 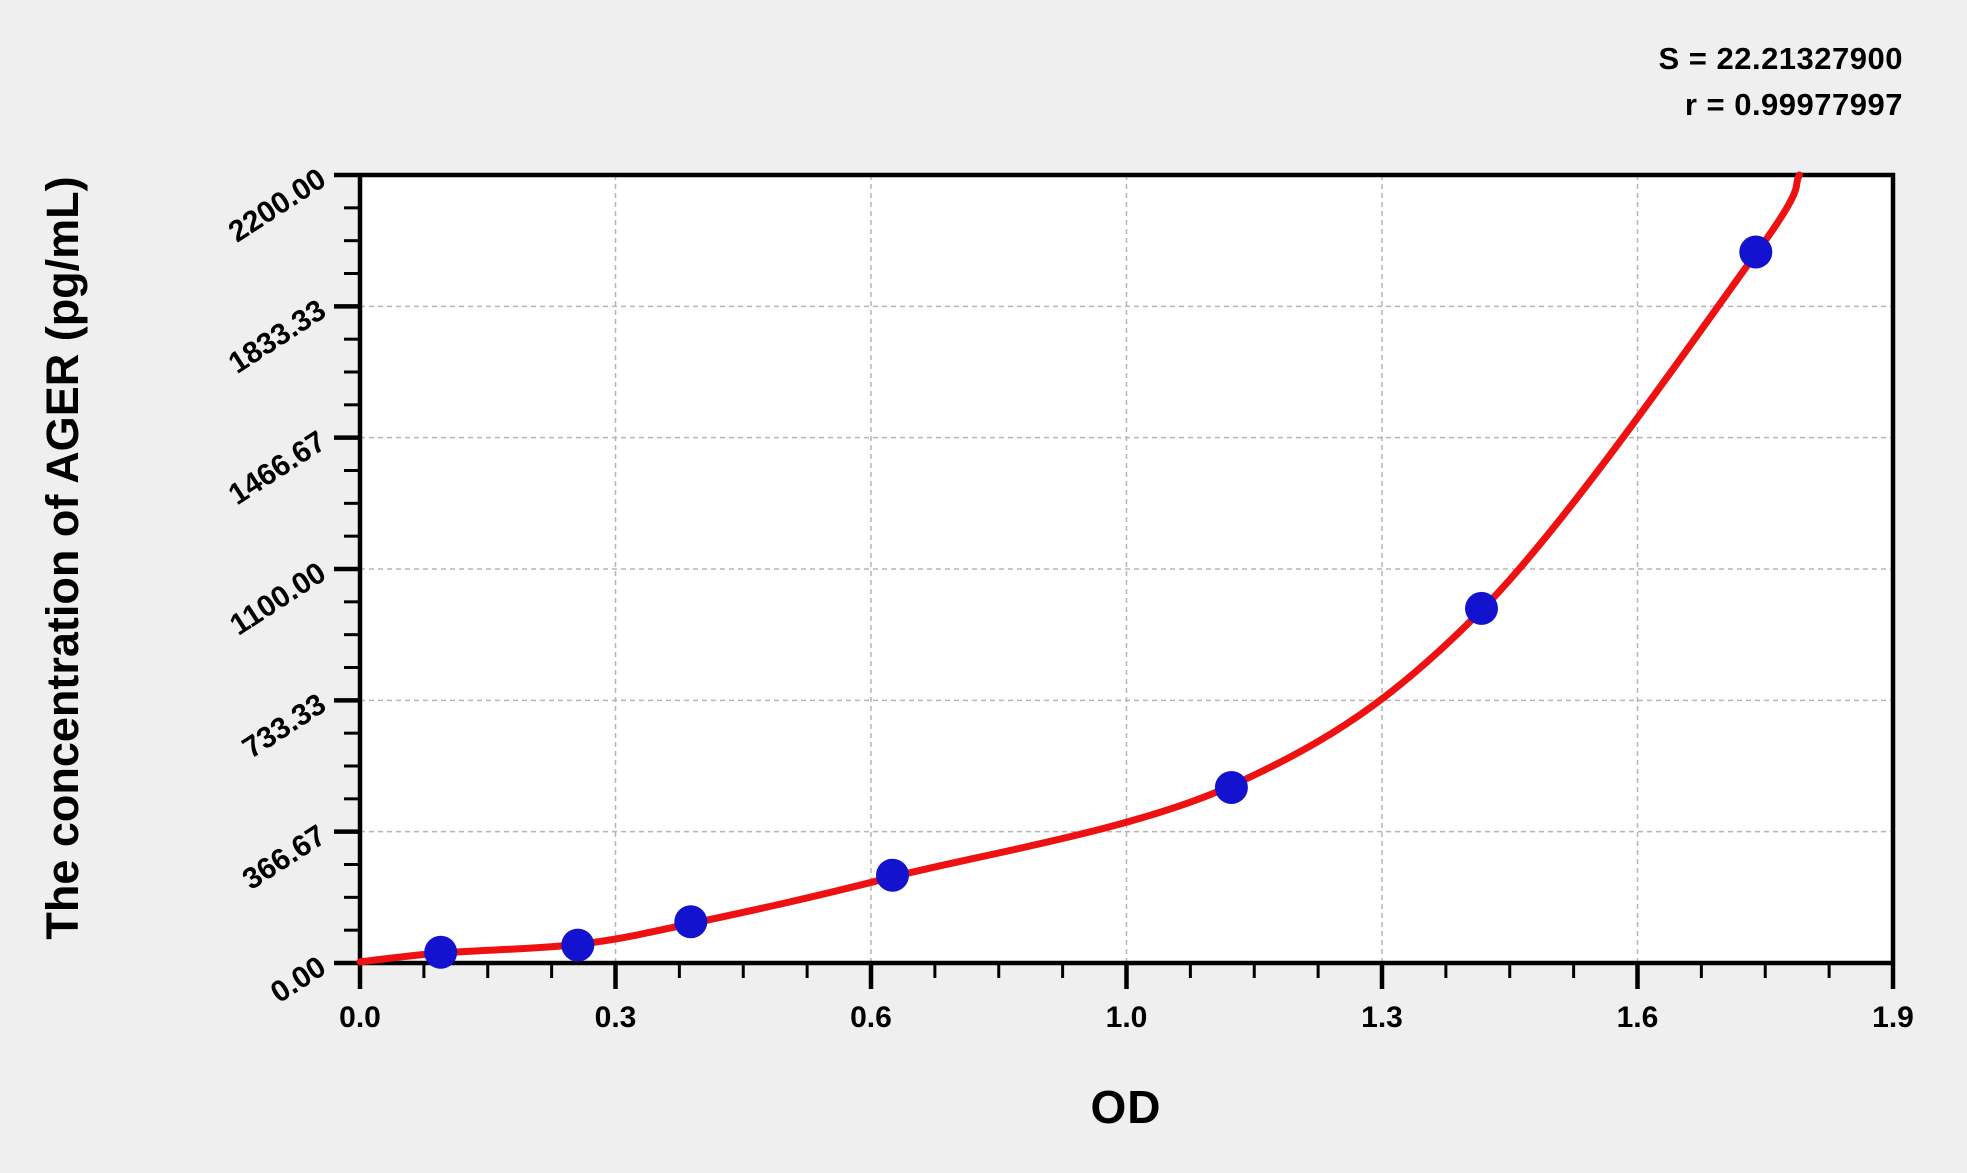 What do you see at coordinates (1127, 1017) in the screenshot?
I see `x-tick-label: 1.0` at bounding box center [1127, 1017].